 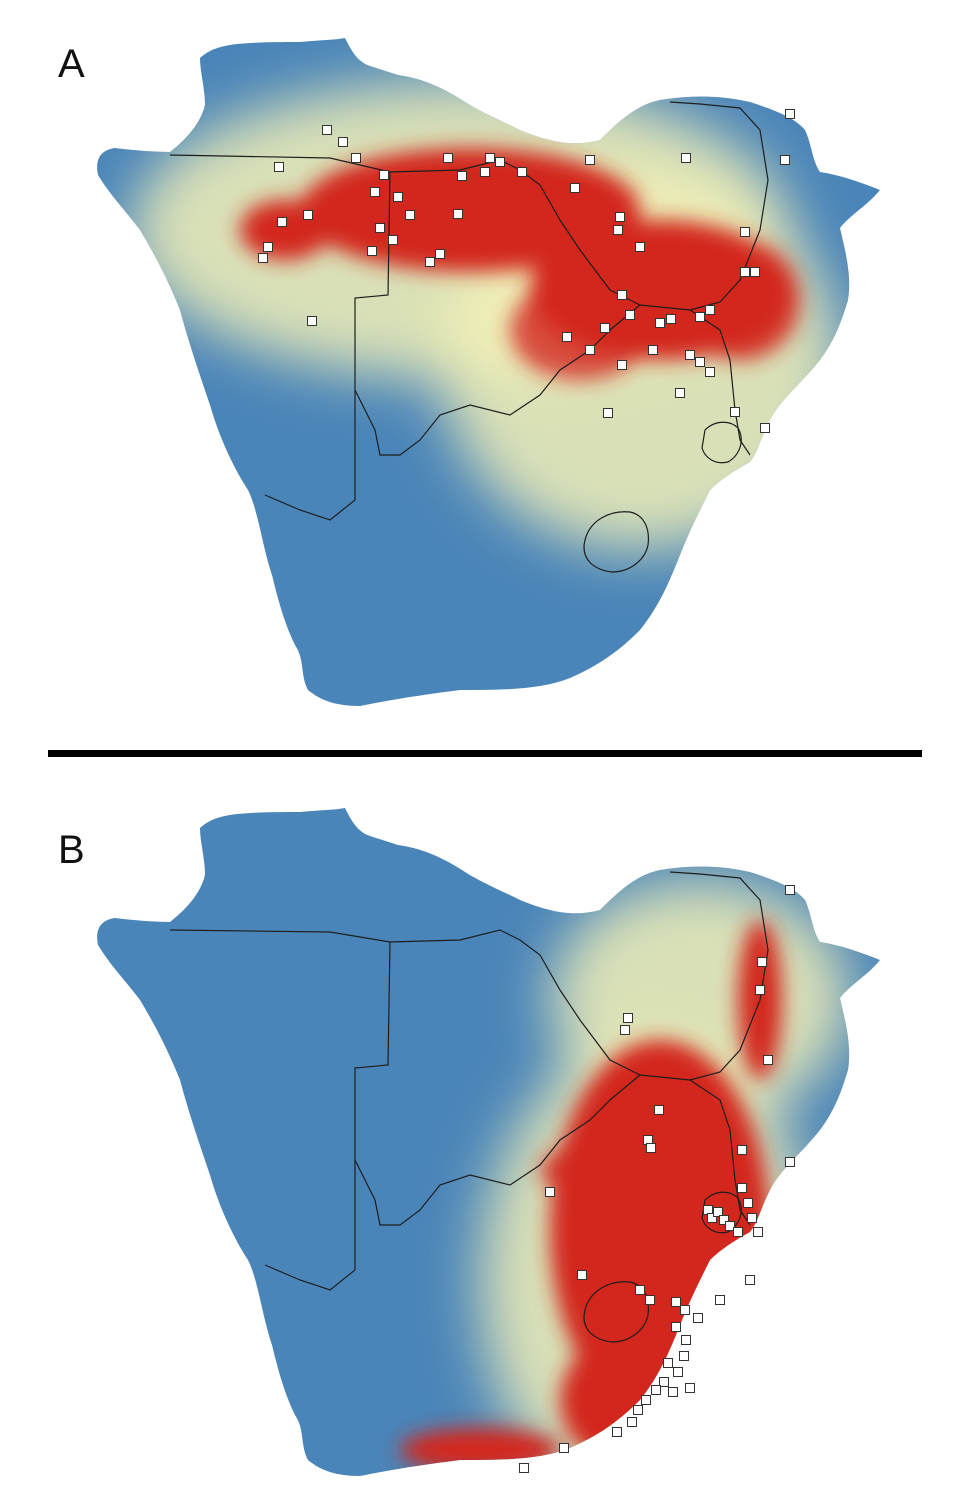 What do you see at coordinates (485, 753) in the screenshot?
I see `panel-divider` at bounding box center [485, 753].